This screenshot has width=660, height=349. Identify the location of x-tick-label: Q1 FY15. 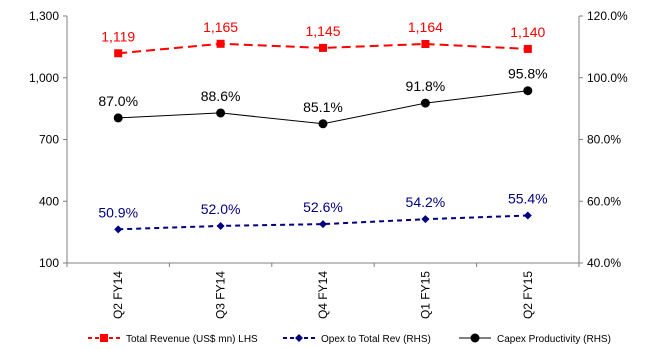
(425, 295).